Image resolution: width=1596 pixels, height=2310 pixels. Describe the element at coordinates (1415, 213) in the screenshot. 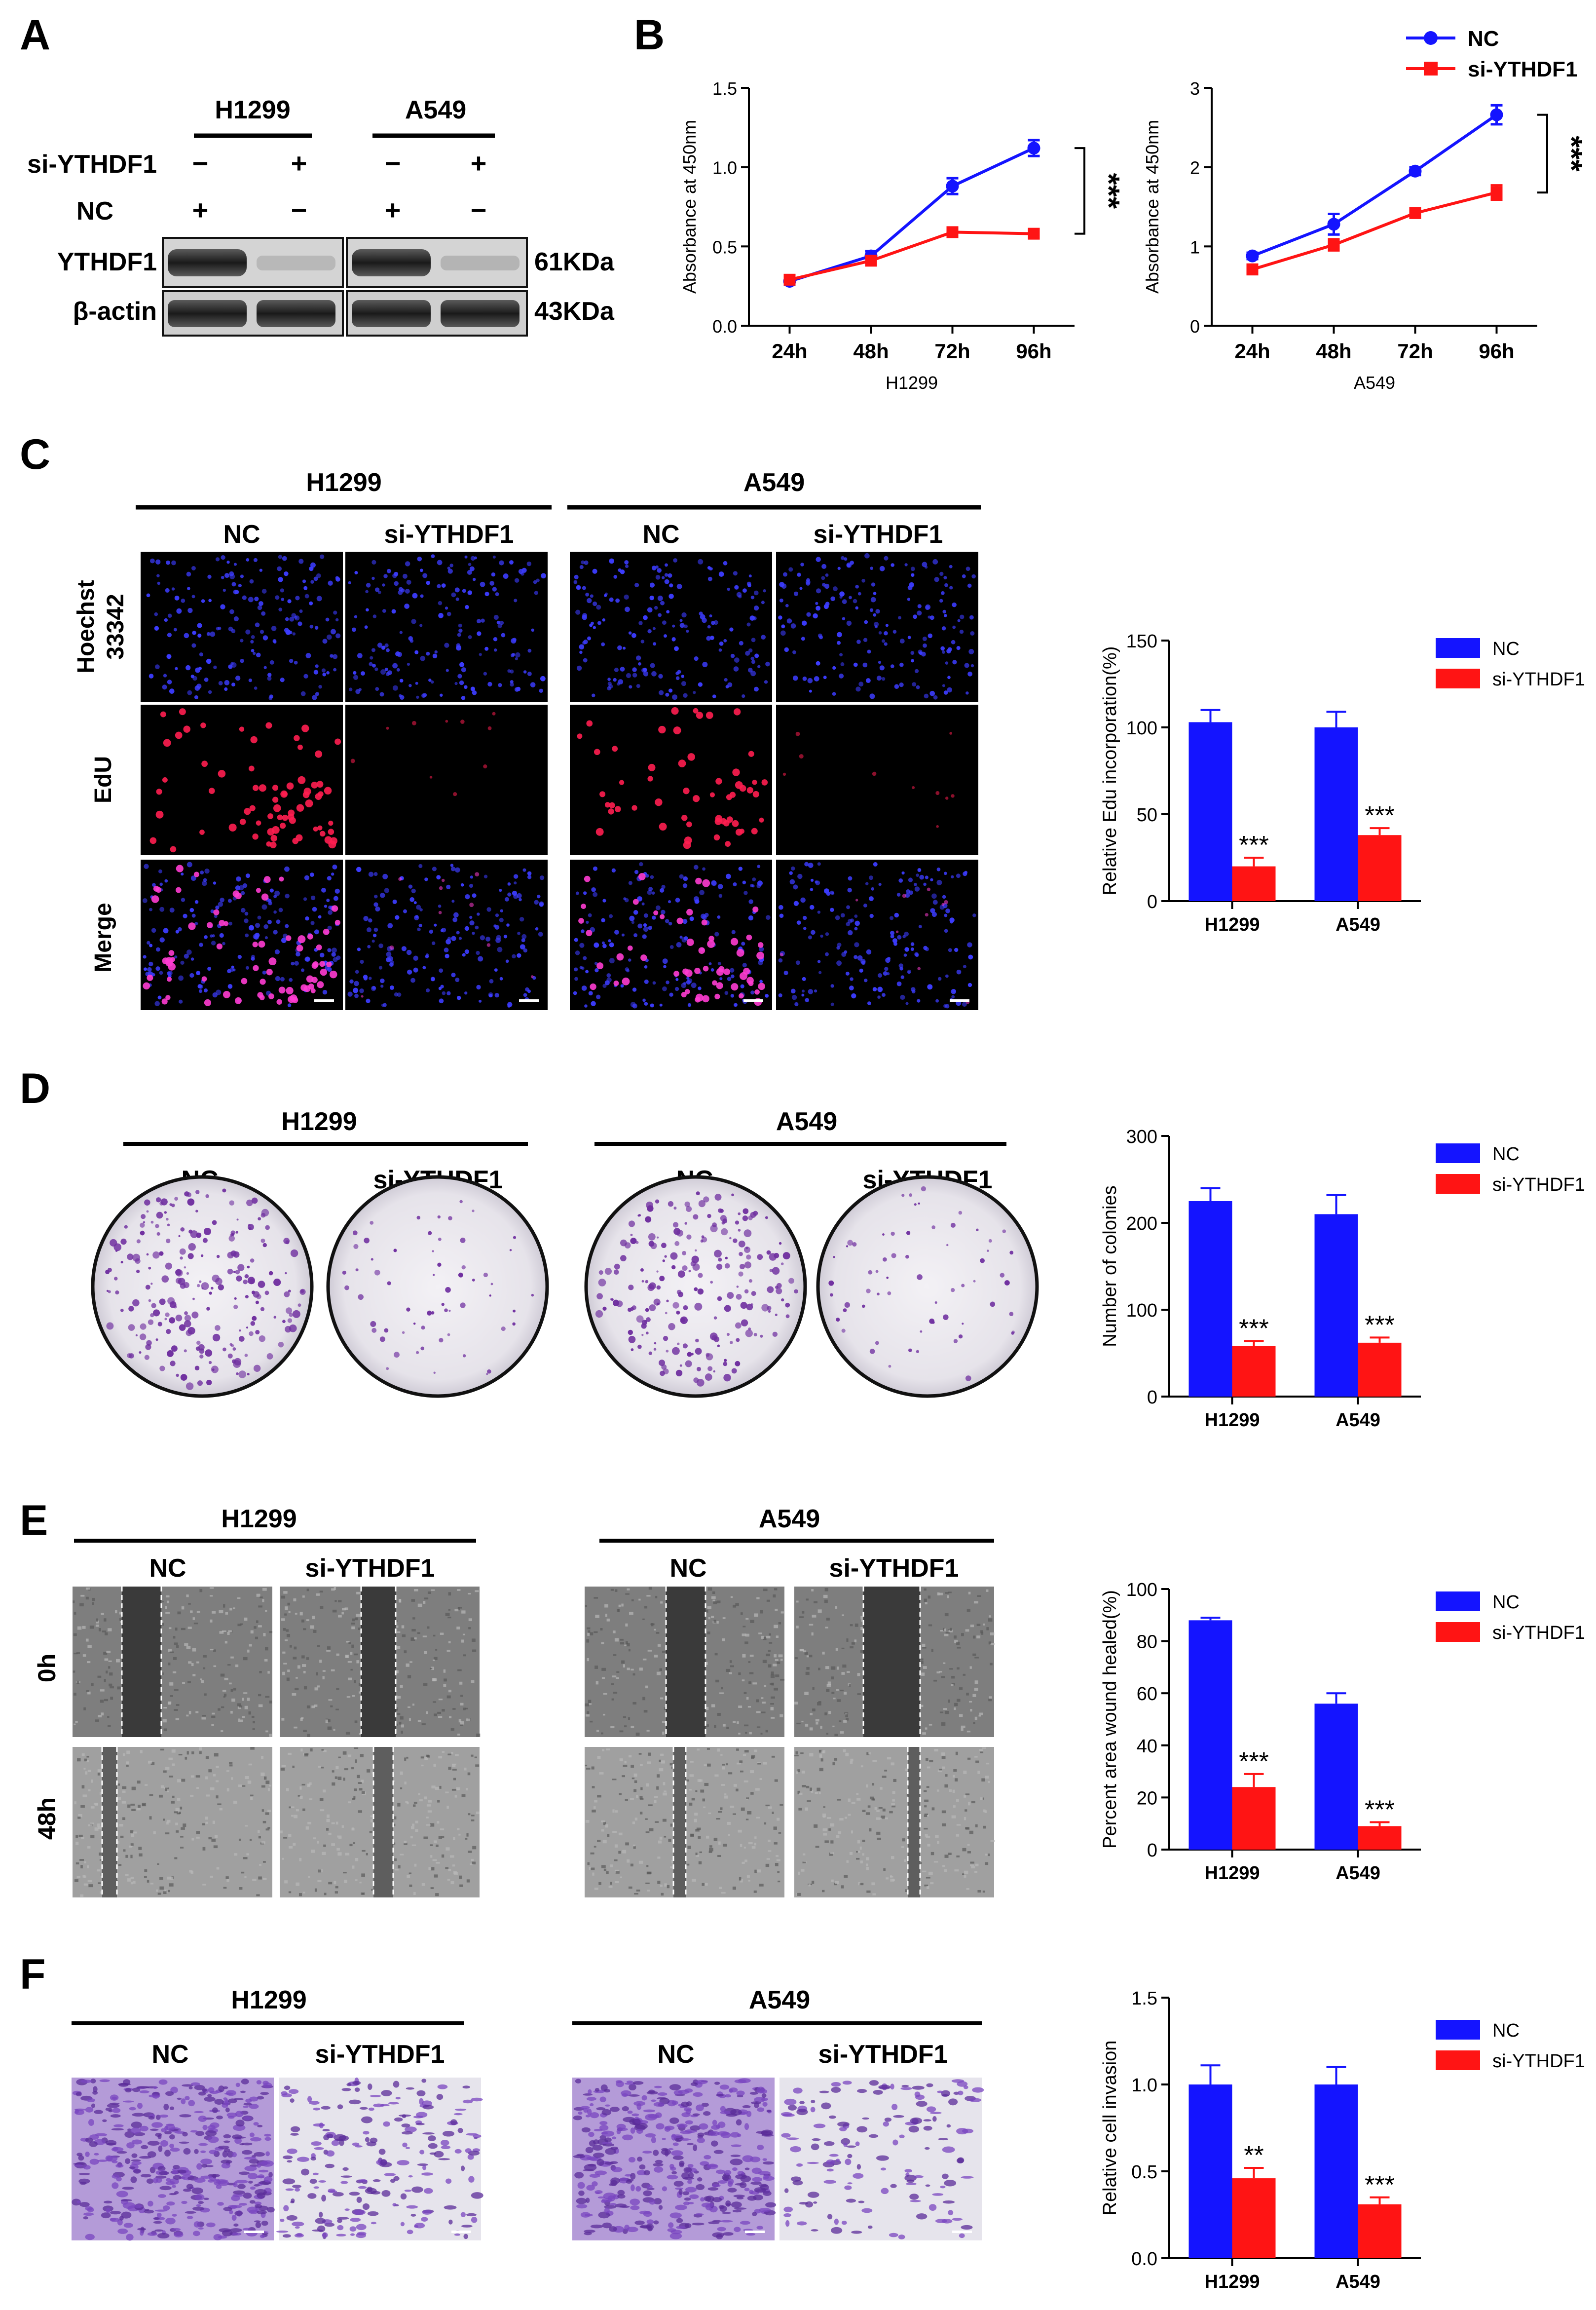

I see `data-point` at that location.